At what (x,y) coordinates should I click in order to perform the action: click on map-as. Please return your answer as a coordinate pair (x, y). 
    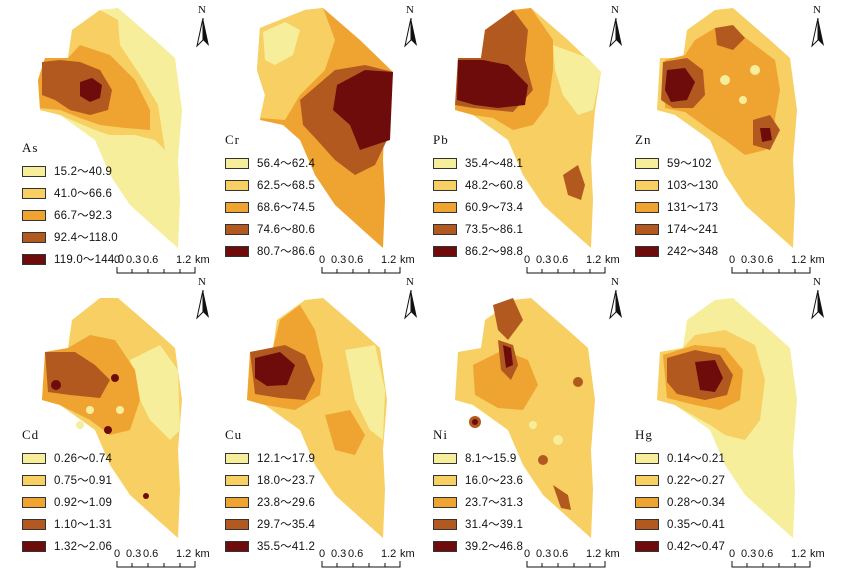
    Looking at the image, I should click on (110, 128).